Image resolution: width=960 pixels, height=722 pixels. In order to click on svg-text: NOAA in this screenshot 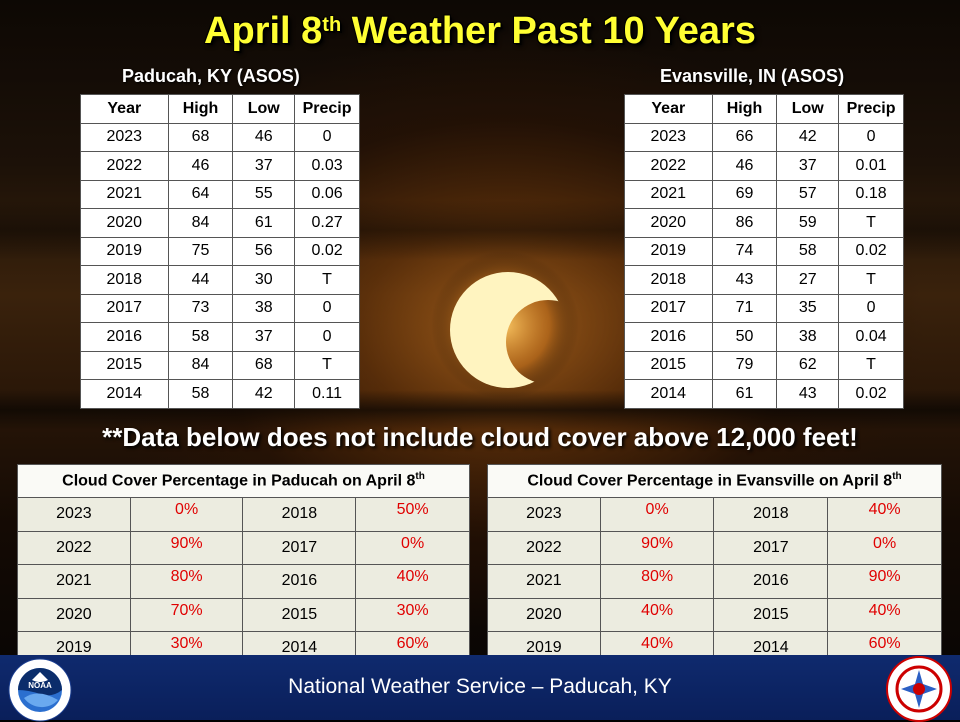, I will do `click(40, 685)`.